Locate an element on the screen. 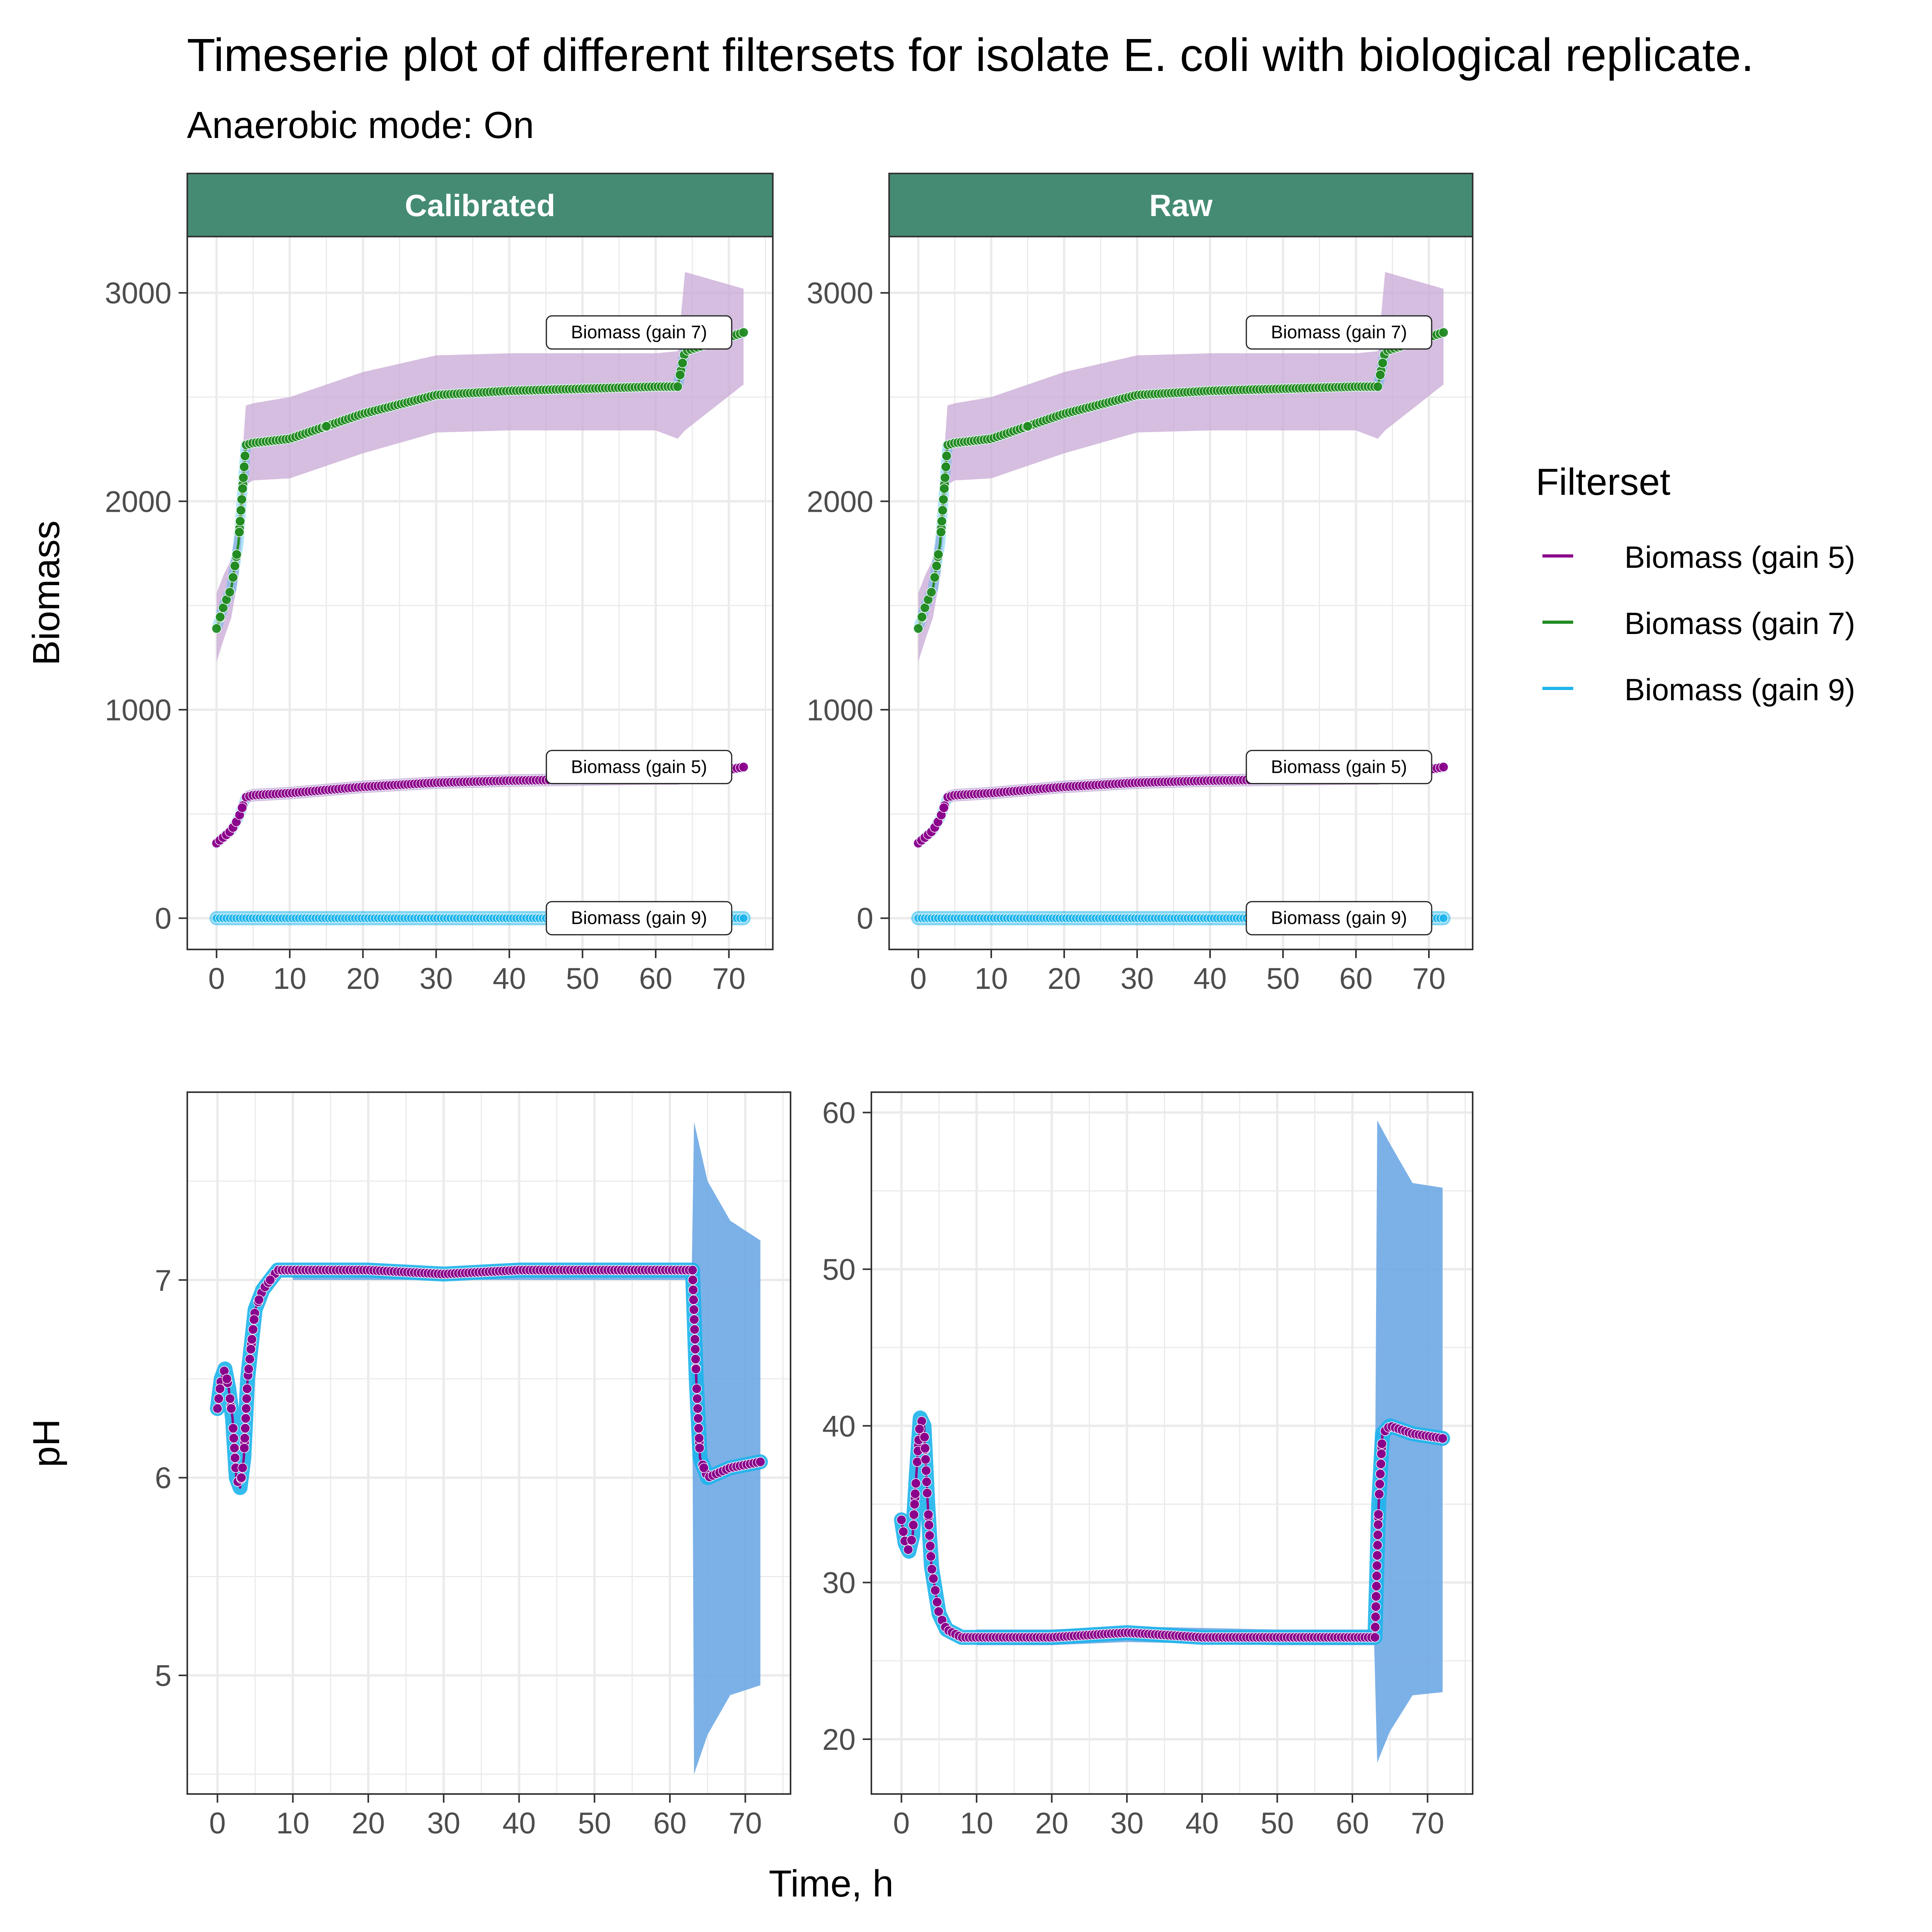  legend-label-gain5: Biomass (gain 5) is located at coordinates (1740, 557).